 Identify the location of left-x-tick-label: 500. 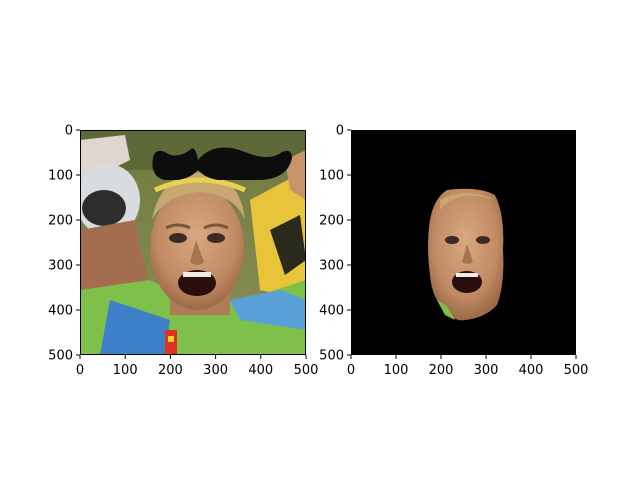
(306, 370).